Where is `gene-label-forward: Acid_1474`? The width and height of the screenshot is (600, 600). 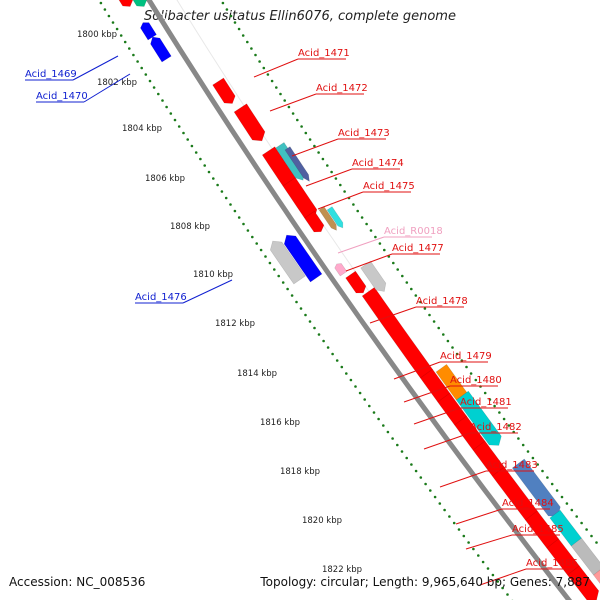 gene-label-forward: Acid_1474 is located at coordinates (378, 163).